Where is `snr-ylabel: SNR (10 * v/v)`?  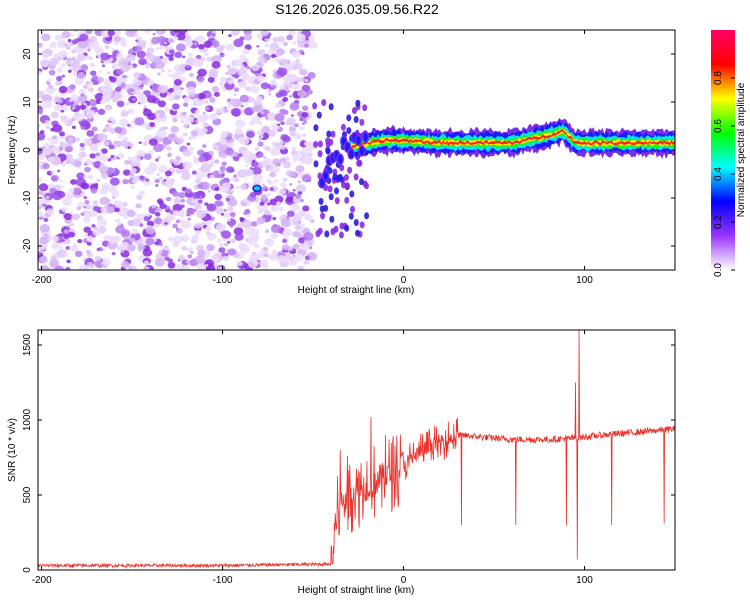 snr-ylabel: SNR (10 * v/v) is located at coordinates (12, 450).